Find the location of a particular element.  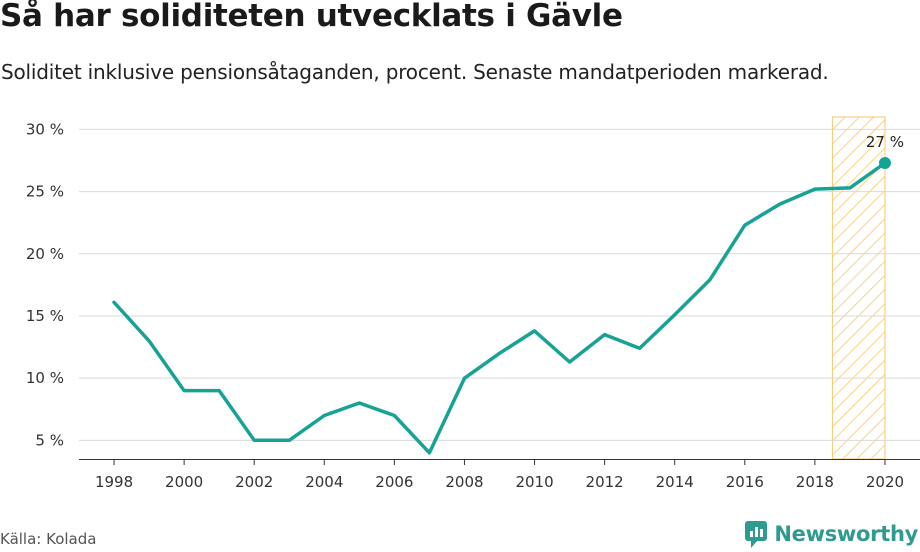

x-tick-label: 2006 is located at coordinates (394, 482).